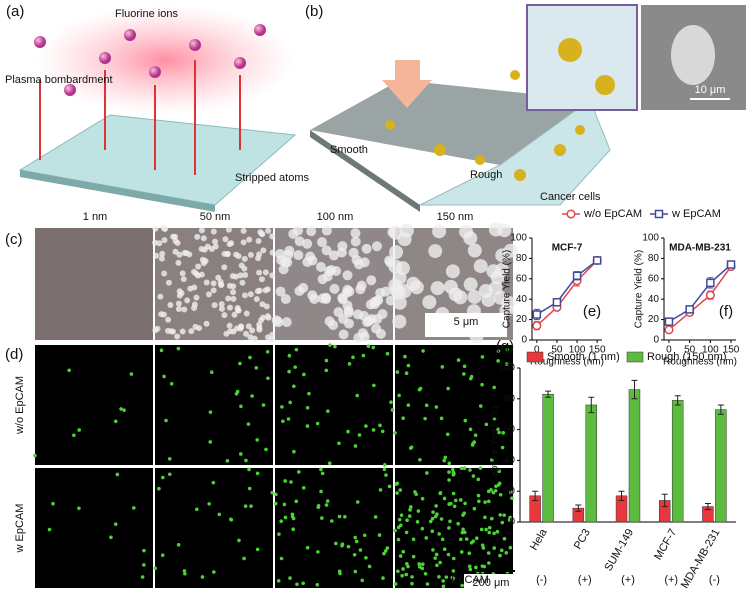 This screenshot has height=594, width=750. Describe the element at coordinates (314, 11) in the screenshot. I see `panel-label: (b)` at that location.